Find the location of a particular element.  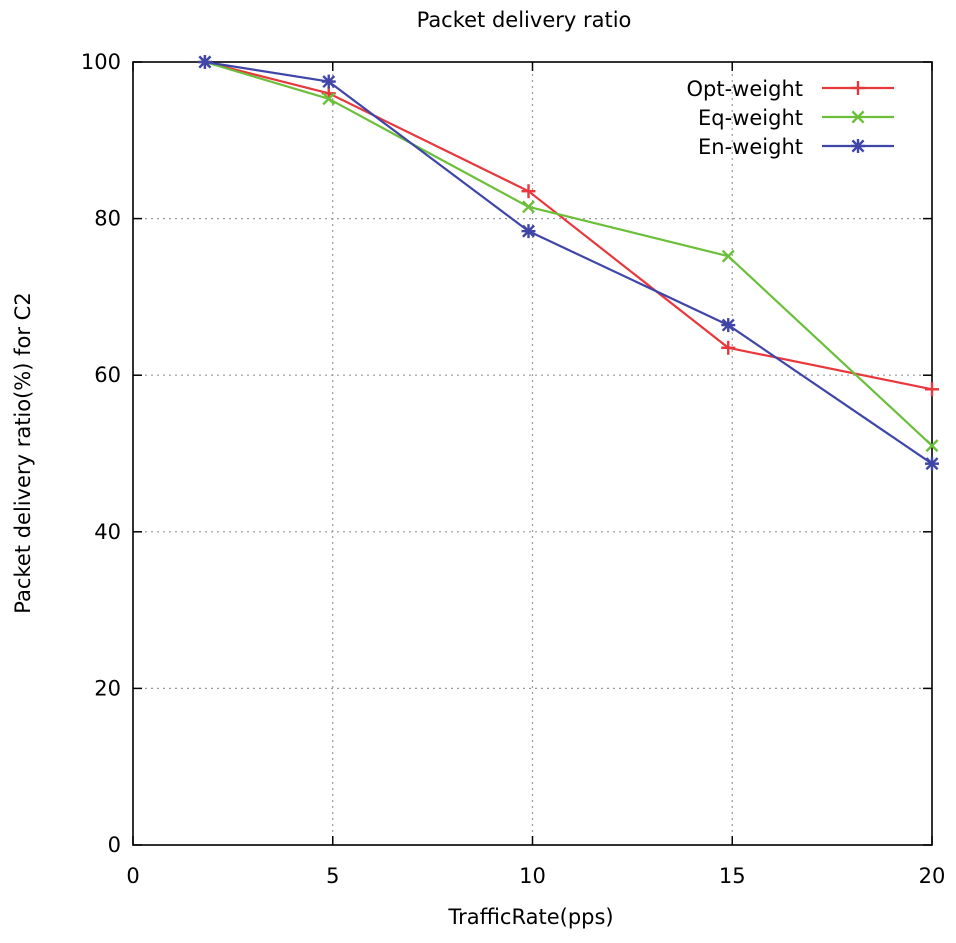

x-tick-label: 10 is located at coordinates (532, 876).